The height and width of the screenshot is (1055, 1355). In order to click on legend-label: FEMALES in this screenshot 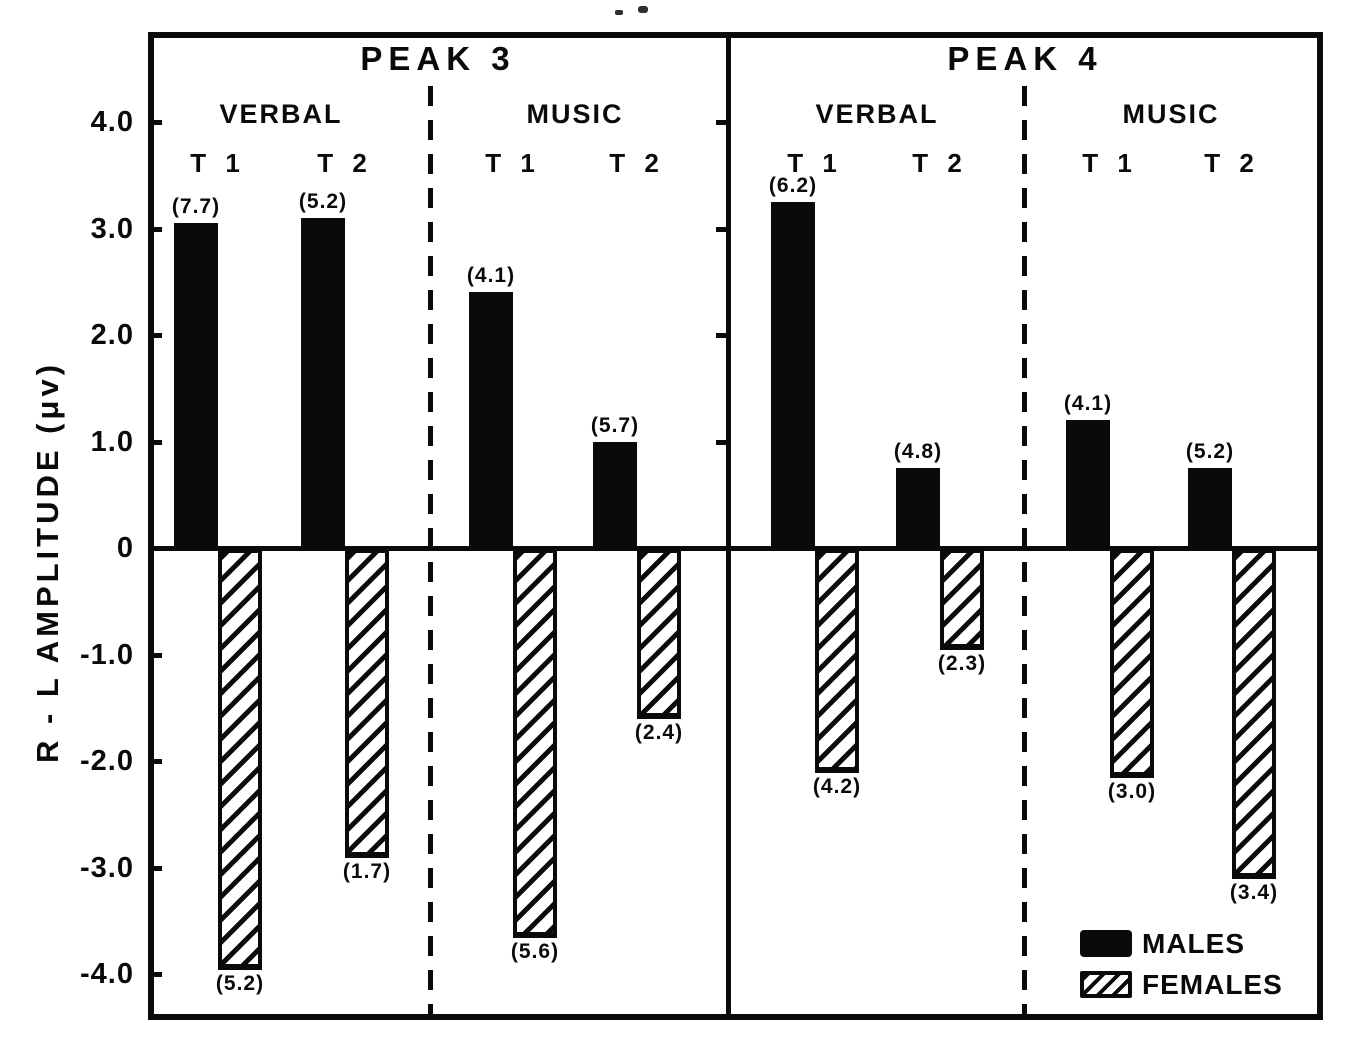, I will do `click(1212, 984)`.